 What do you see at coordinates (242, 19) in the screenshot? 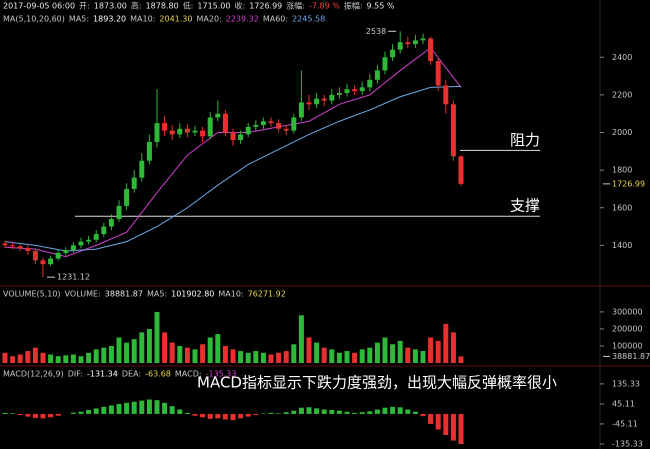
I see `header-text: 2239.32` at bounding box center [242, 19].